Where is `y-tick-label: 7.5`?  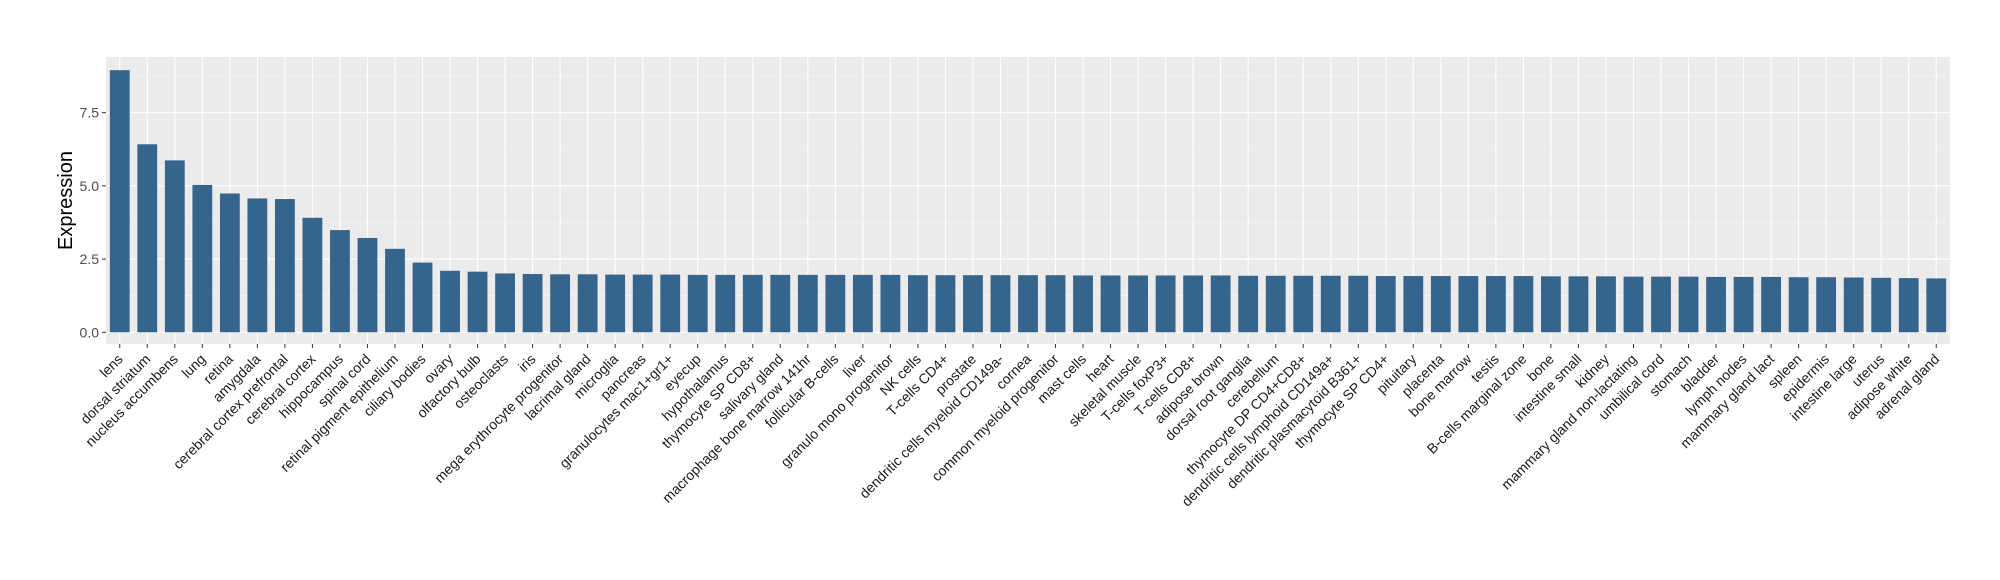
y-tick-label: 7.5 is located at coordinates (90, 113).